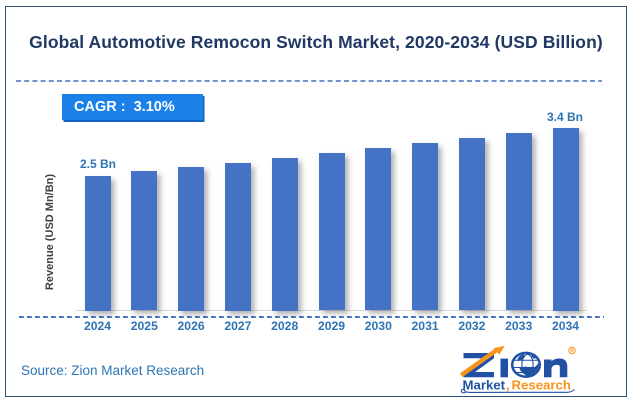  I want to click on svg-text: Research, so click(541, 385).